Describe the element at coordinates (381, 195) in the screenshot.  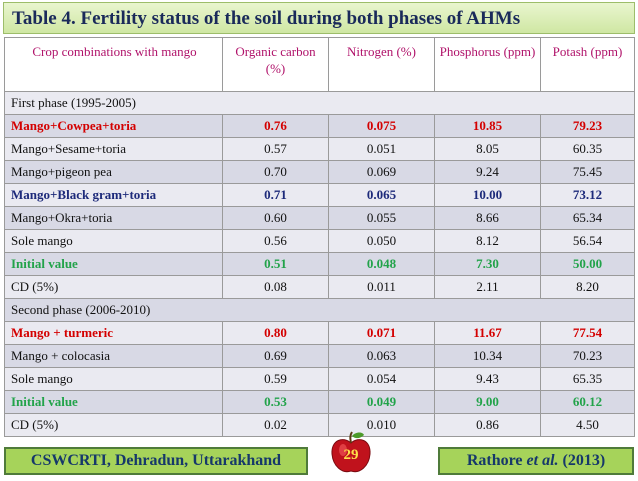
I see `nitrogen-cell: 0.065` at that location.